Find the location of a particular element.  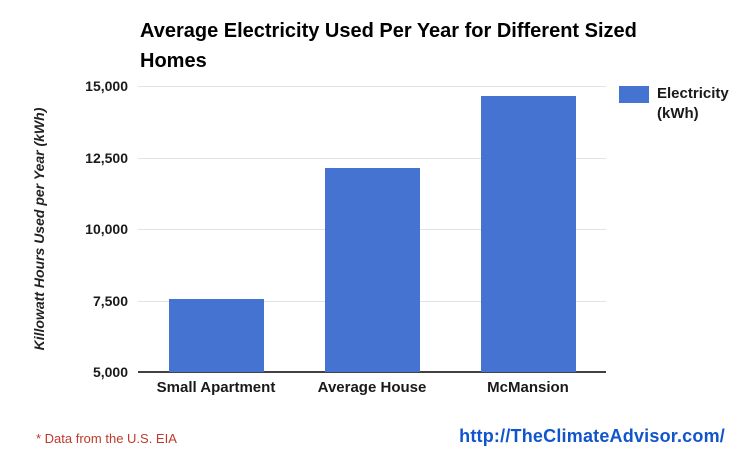

legend-swatch-icon is located at coordinates (634, 94).